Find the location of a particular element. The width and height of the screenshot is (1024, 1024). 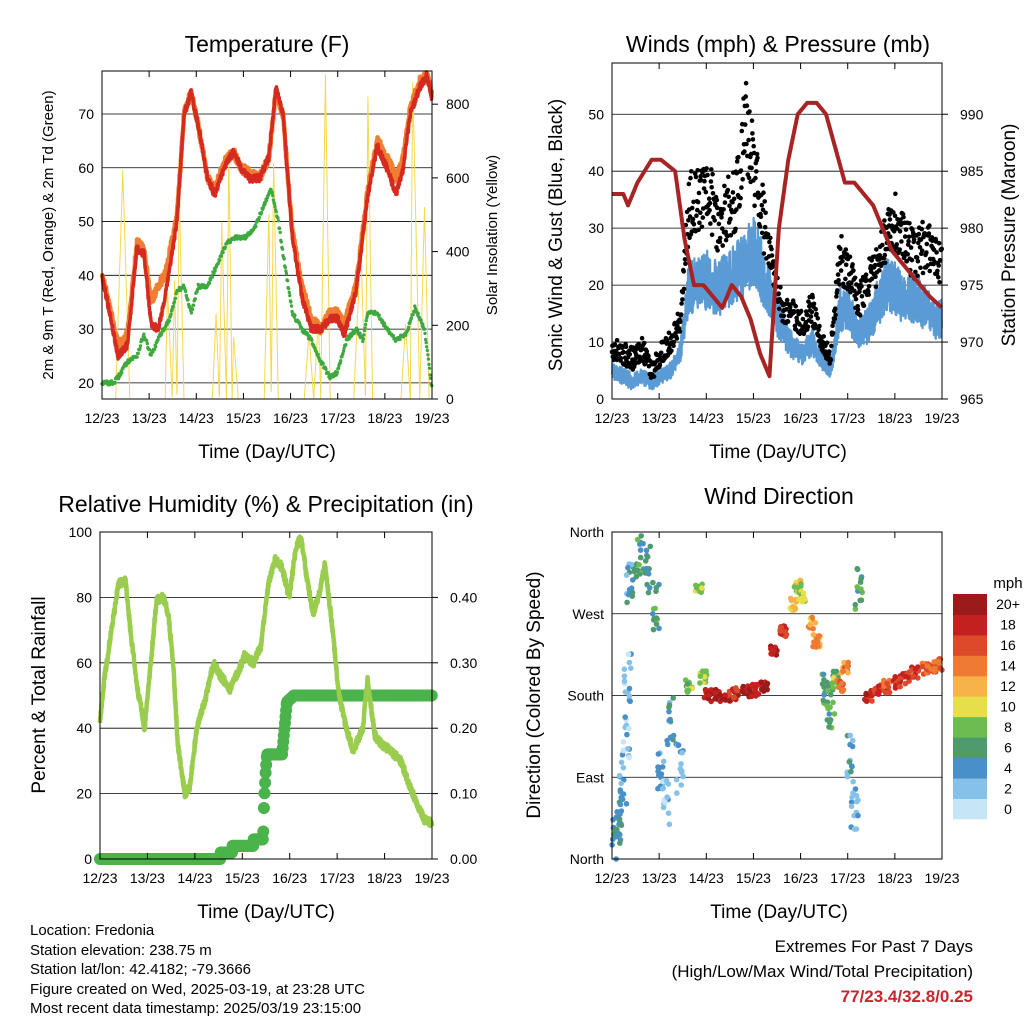

y2-tick-label: 0.20 is located at coordinates (463, 728).